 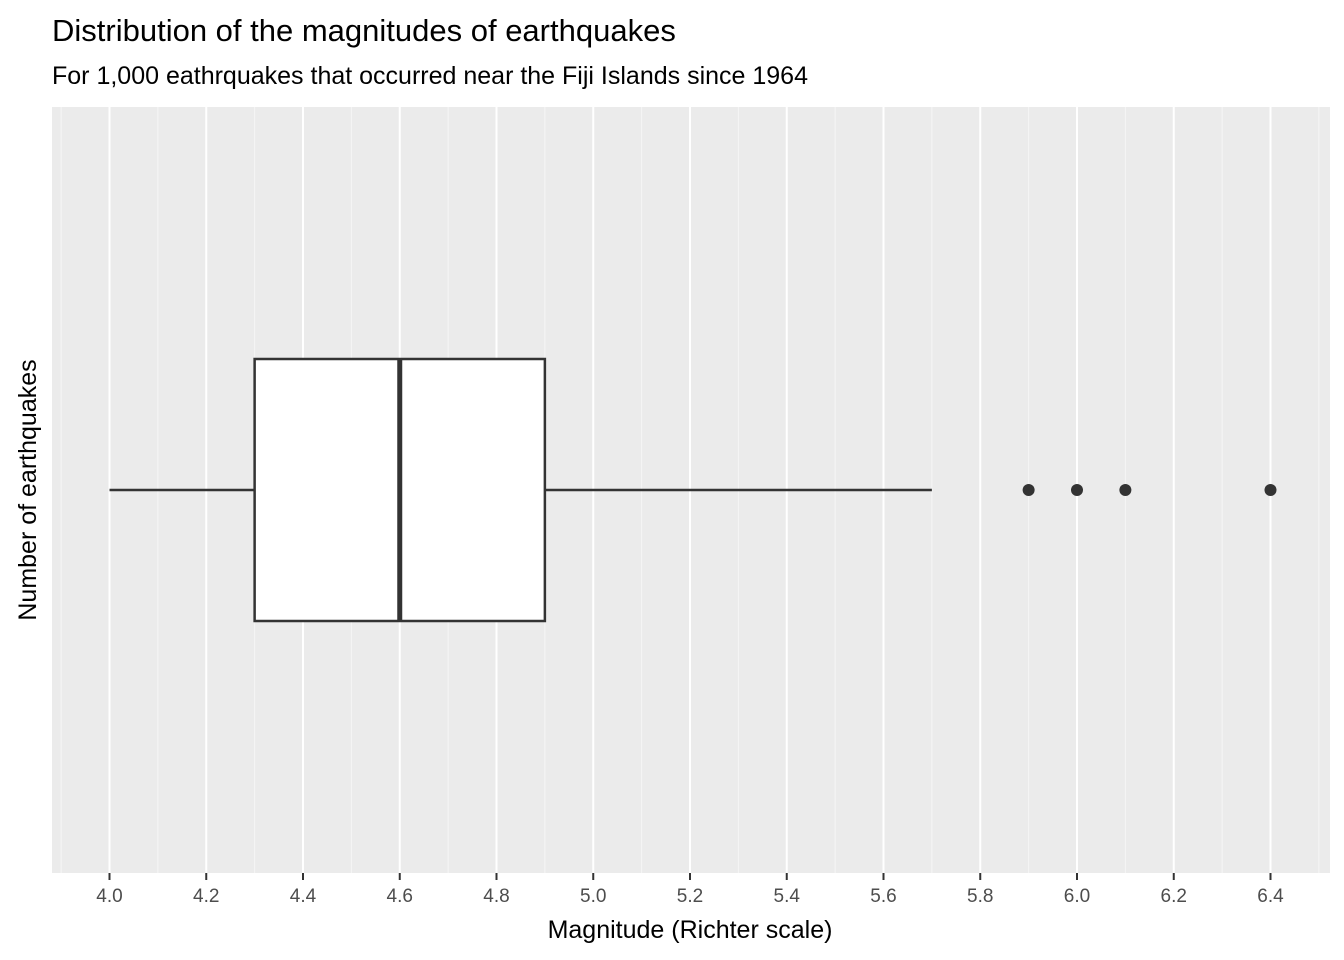 What do you see at coordinates (1174, 896) in the screenshot?
I see `x-tick-label: 6.2` at bounding box center [1174, 896].